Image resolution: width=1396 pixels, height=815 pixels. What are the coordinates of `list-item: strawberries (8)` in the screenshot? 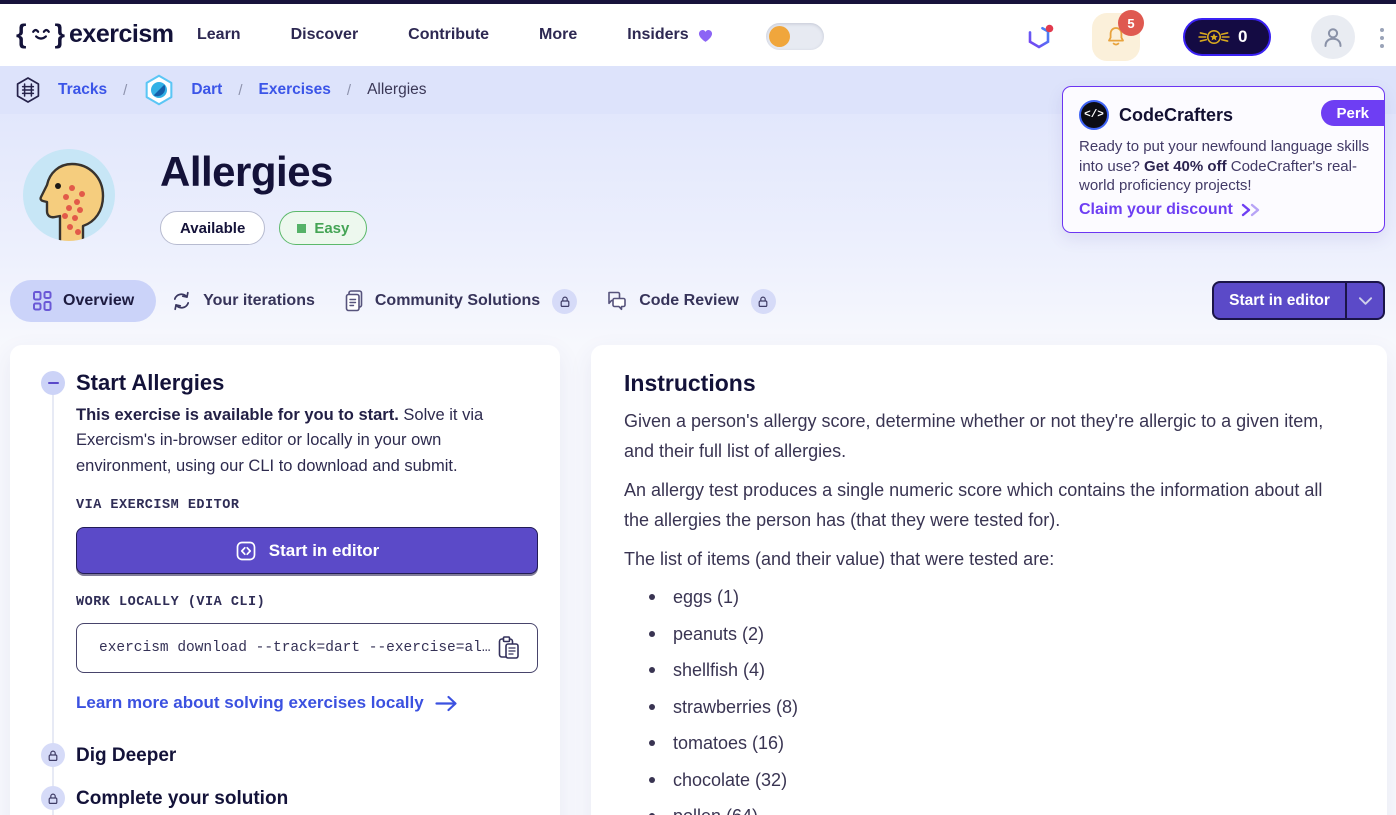 It's located at (723, 715).